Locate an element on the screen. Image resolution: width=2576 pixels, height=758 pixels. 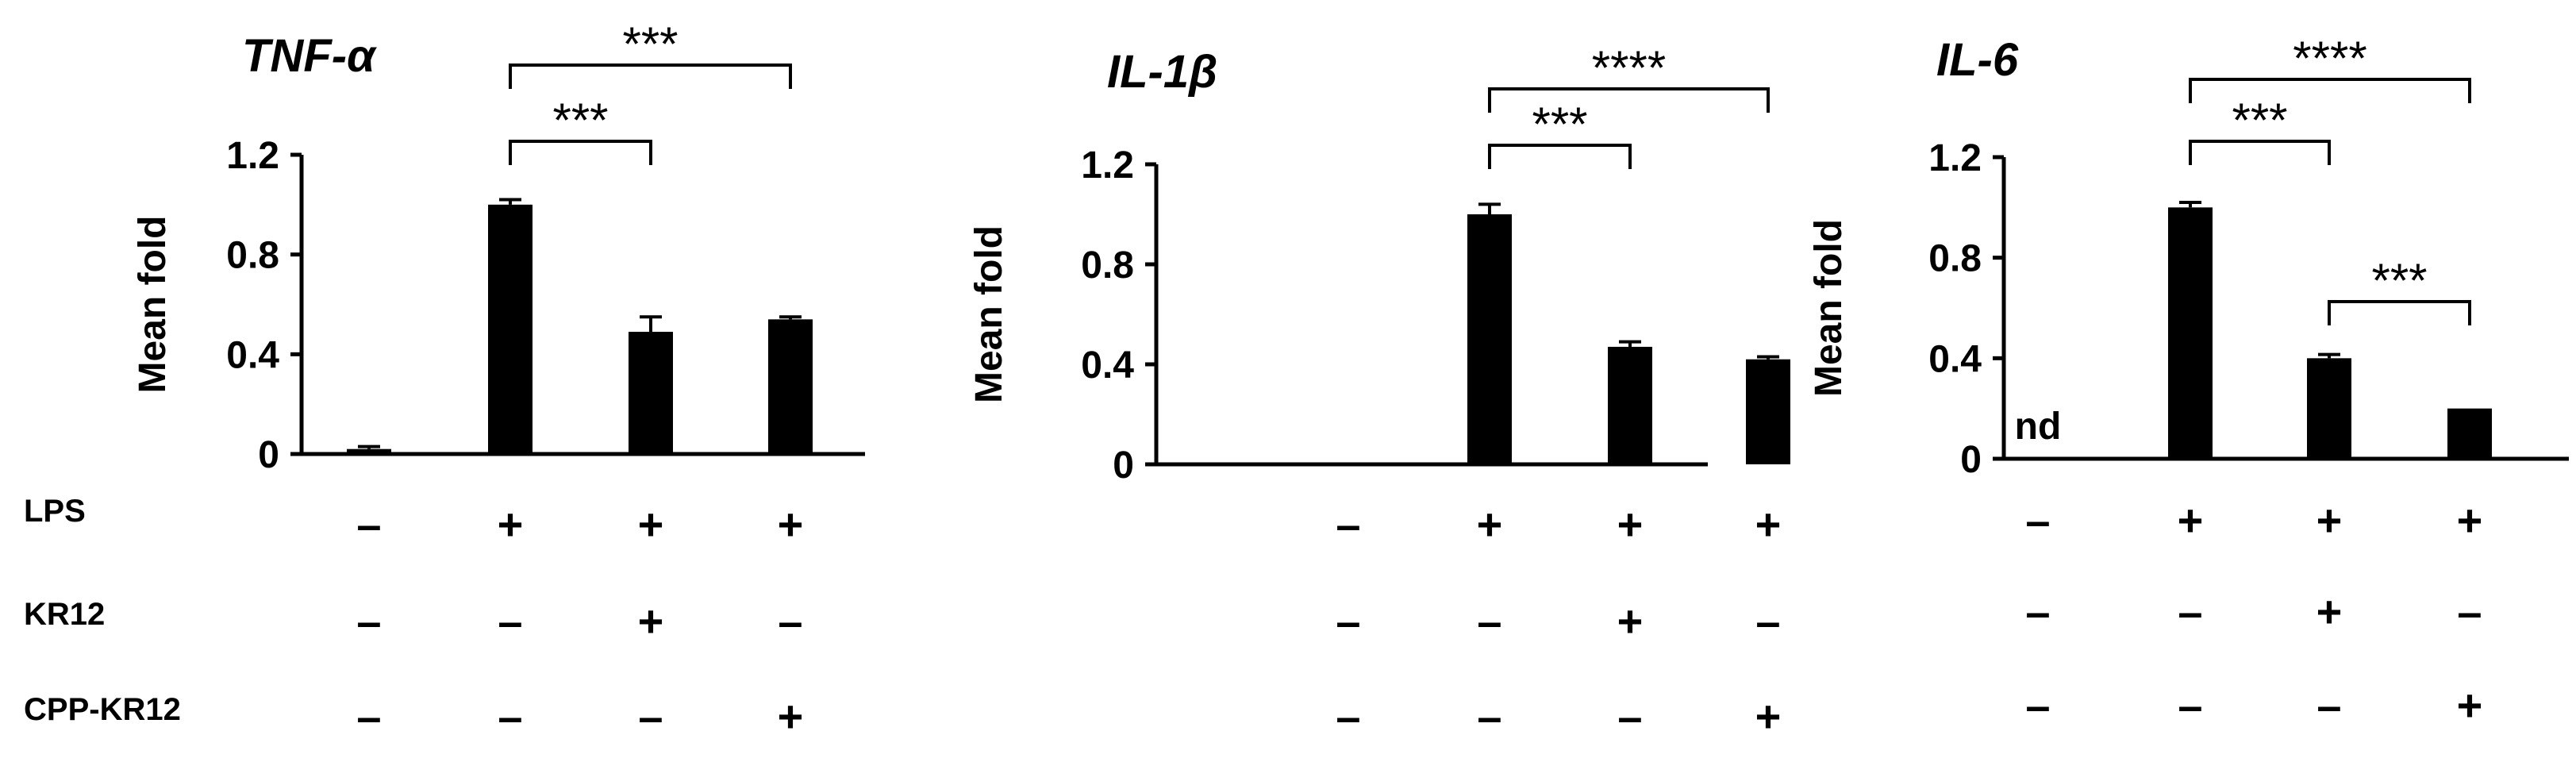
chart-title: IL-1β is located at coordinates (1162, 72).